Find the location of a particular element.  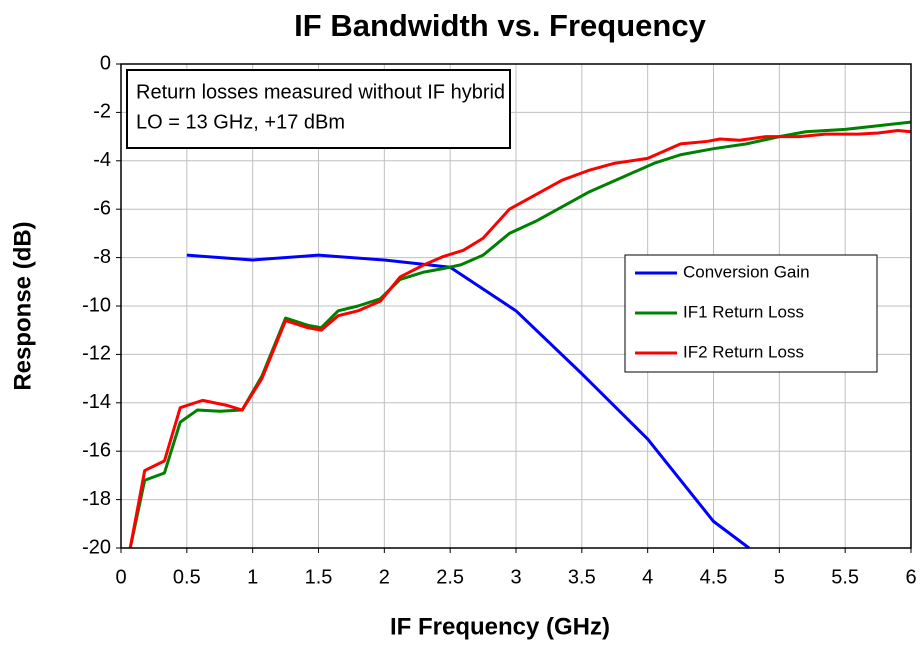

legend-label: IF2 Return Loss is located at coordinates (743, 351).